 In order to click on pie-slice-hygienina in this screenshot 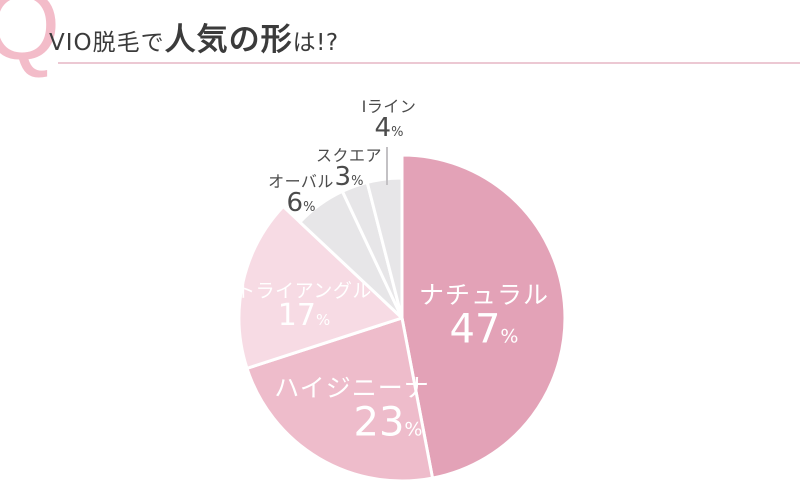, I will do `click(340, 399)`.